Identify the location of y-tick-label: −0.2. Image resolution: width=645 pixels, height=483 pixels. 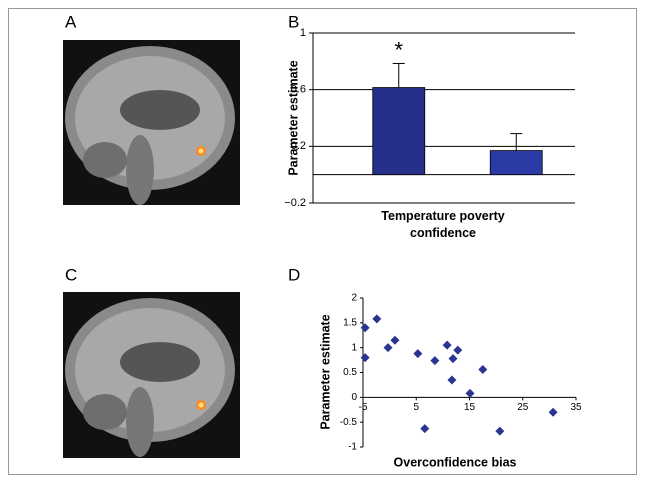
(295, 203).